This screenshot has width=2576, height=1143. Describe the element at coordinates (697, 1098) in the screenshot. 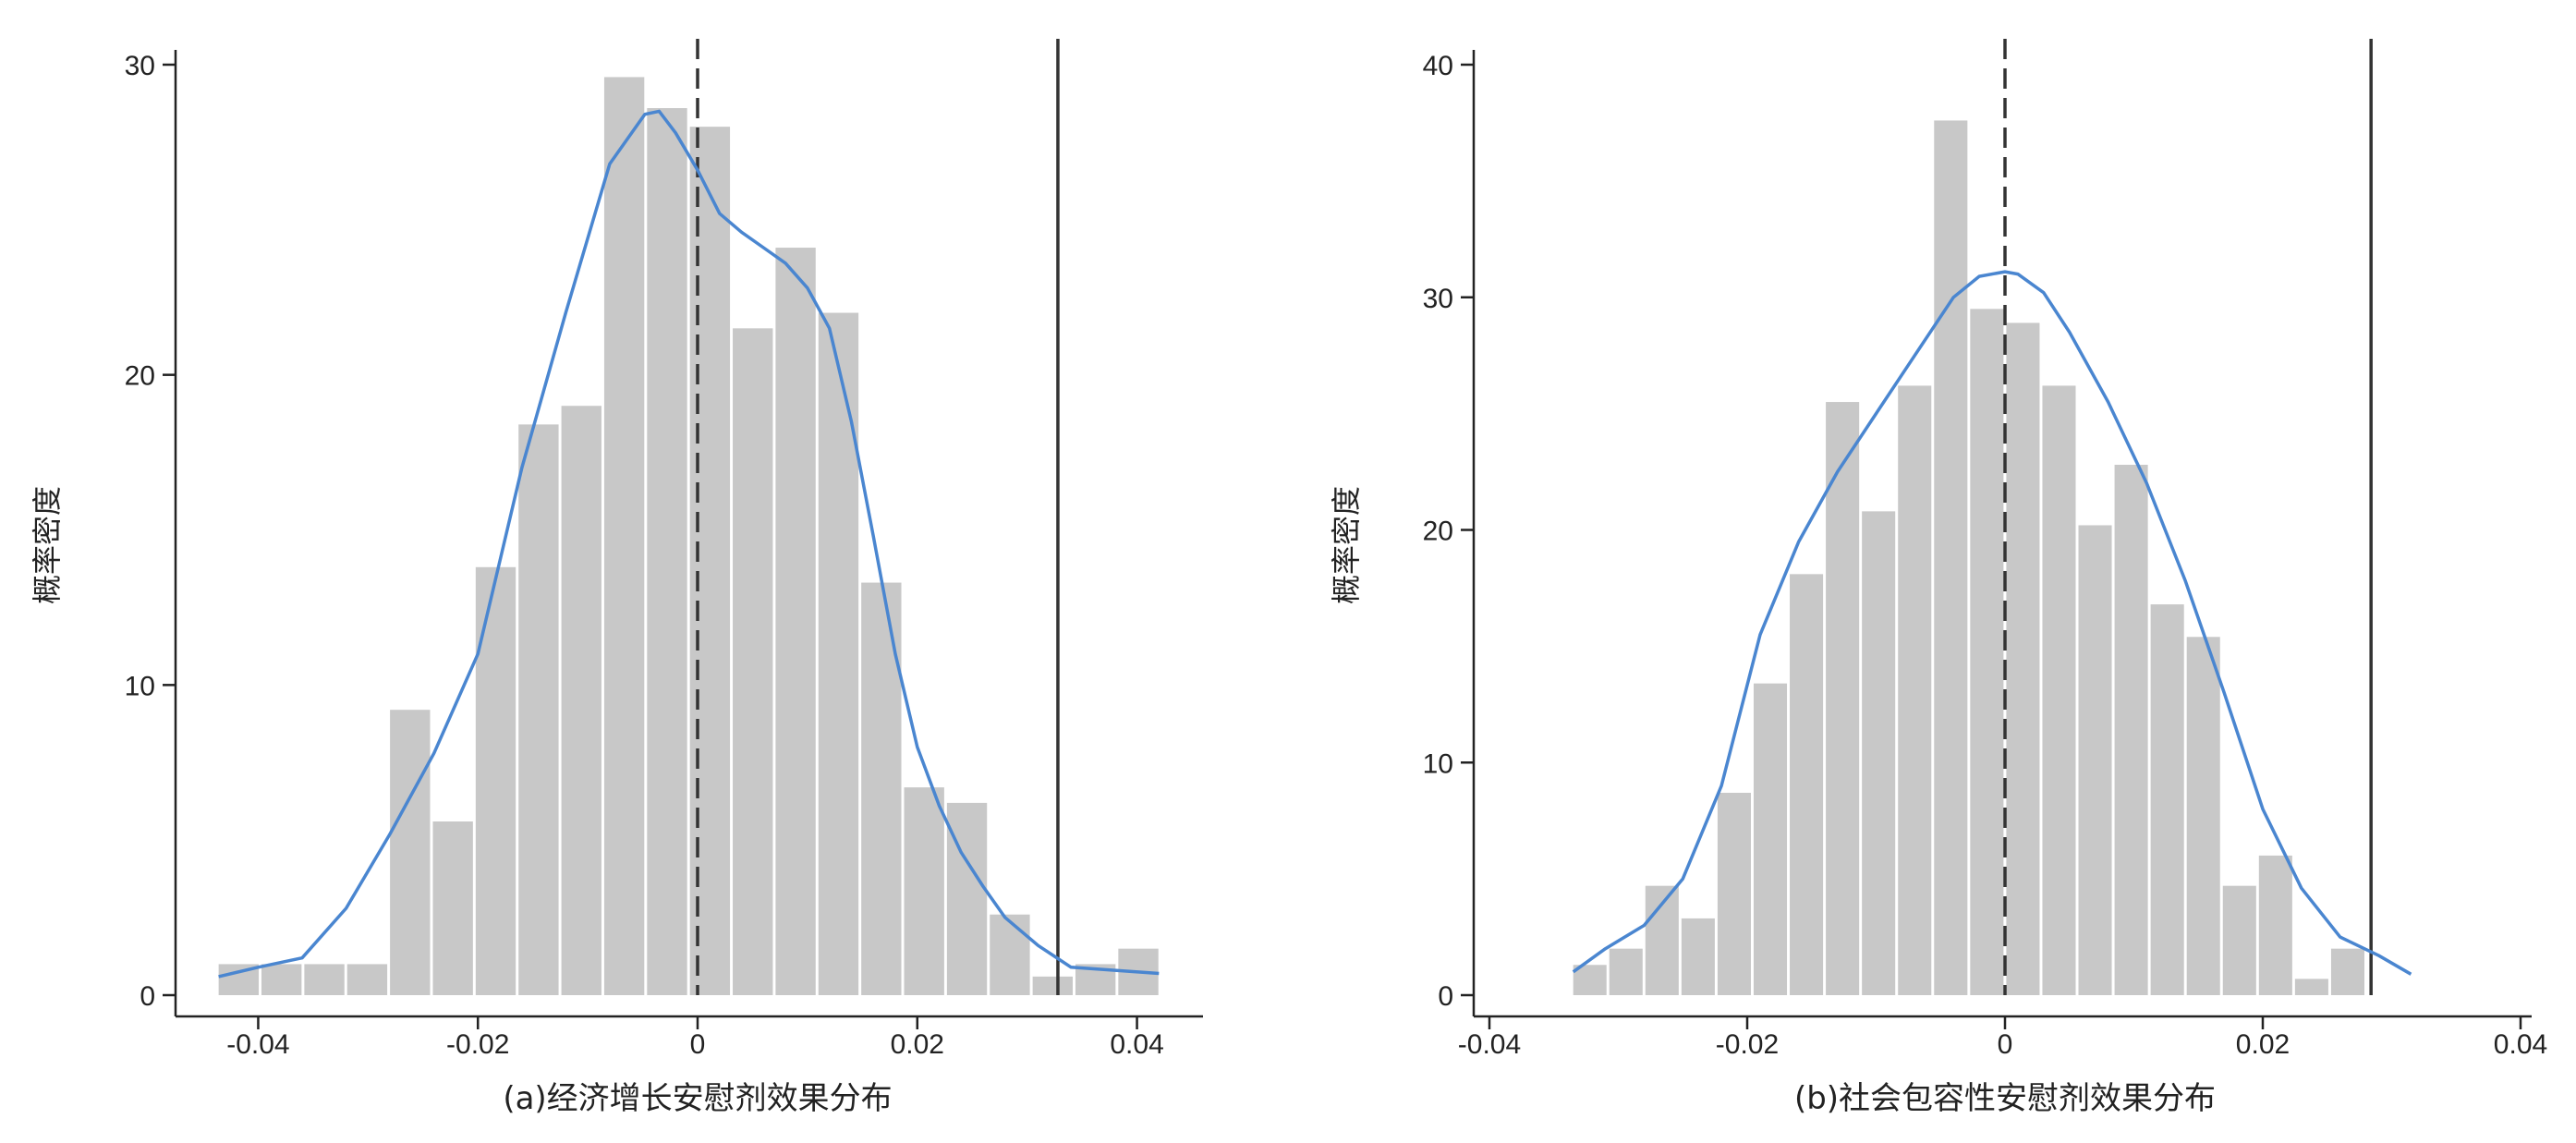

I see `x-axis-title: (a)经济增长安慰剂效果分布` at that location.